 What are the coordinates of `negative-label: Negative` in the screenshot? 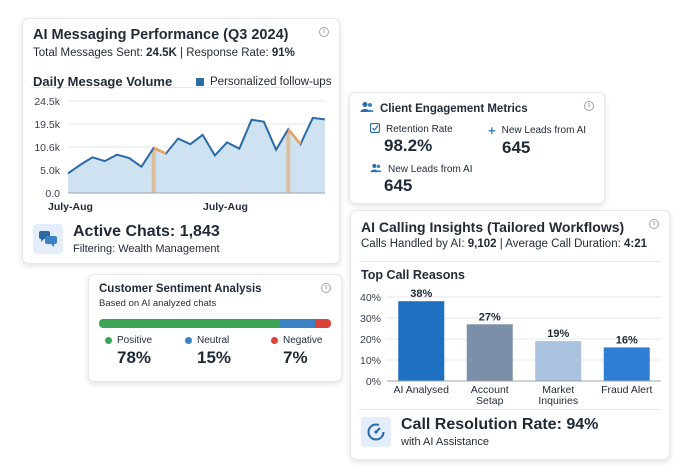 It's located at (303, 340).